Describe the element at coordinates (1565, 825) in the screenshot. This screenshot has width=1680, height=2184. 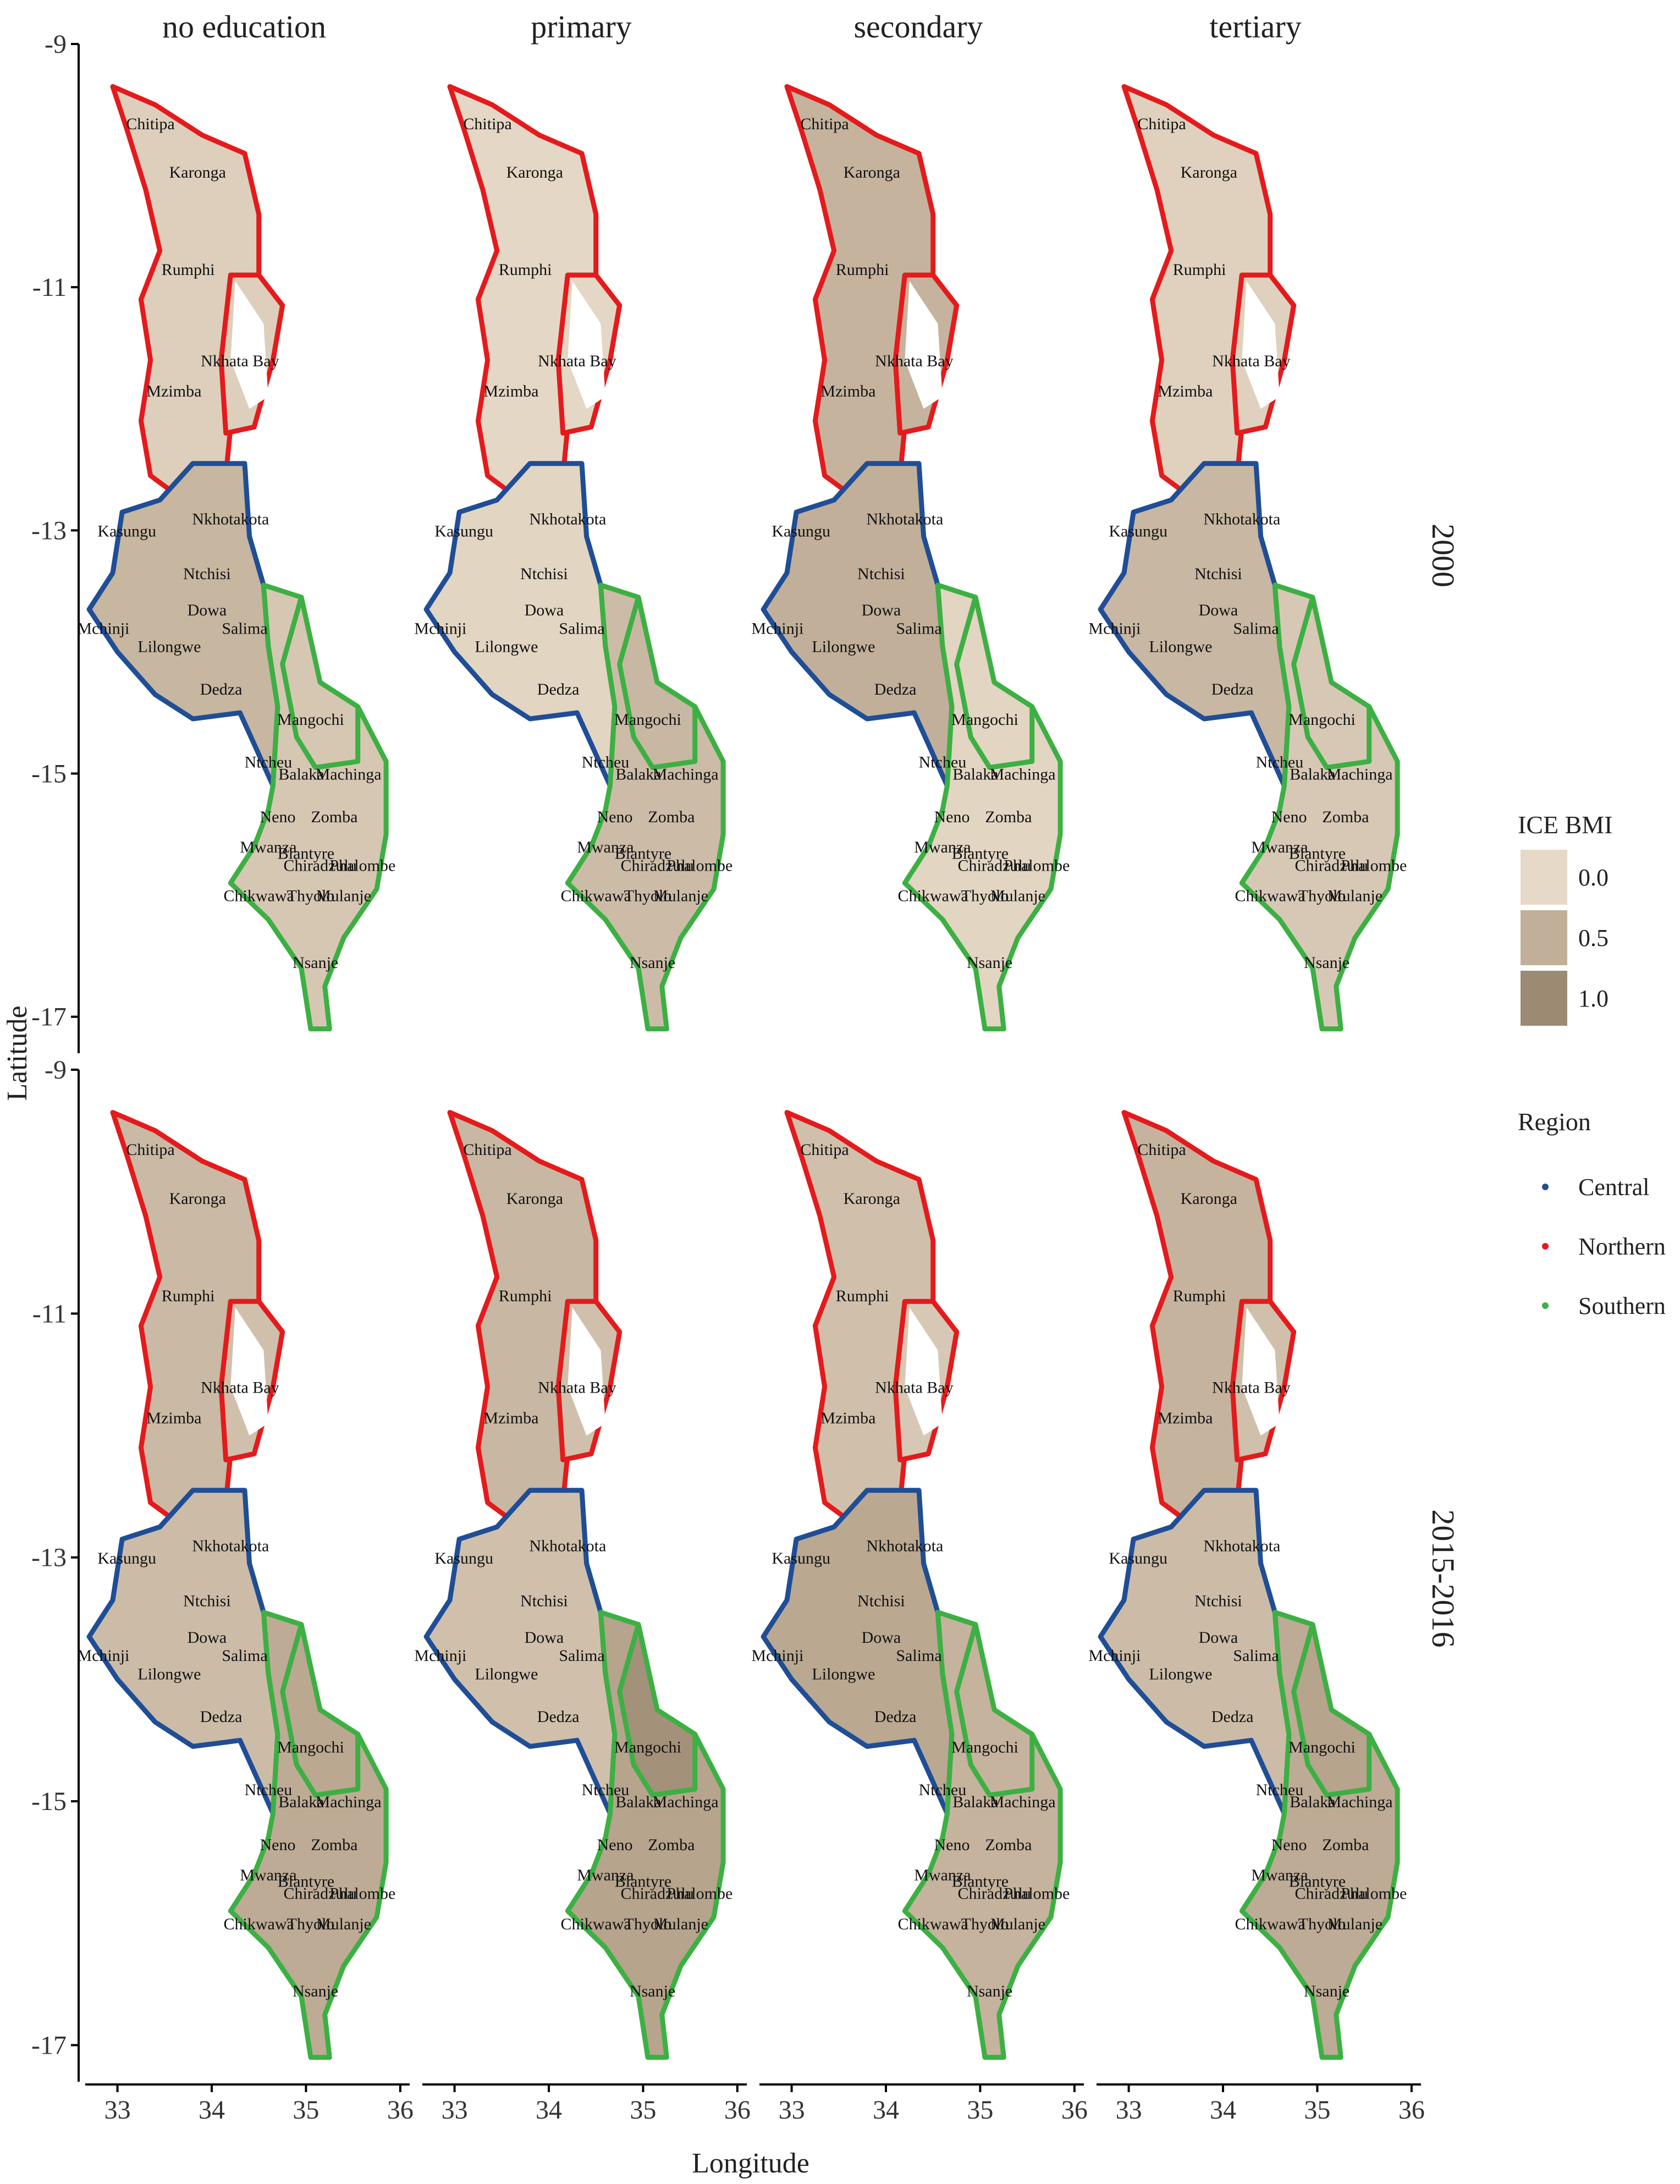
I see `fill-legend-title: ICE BMI` at that location.